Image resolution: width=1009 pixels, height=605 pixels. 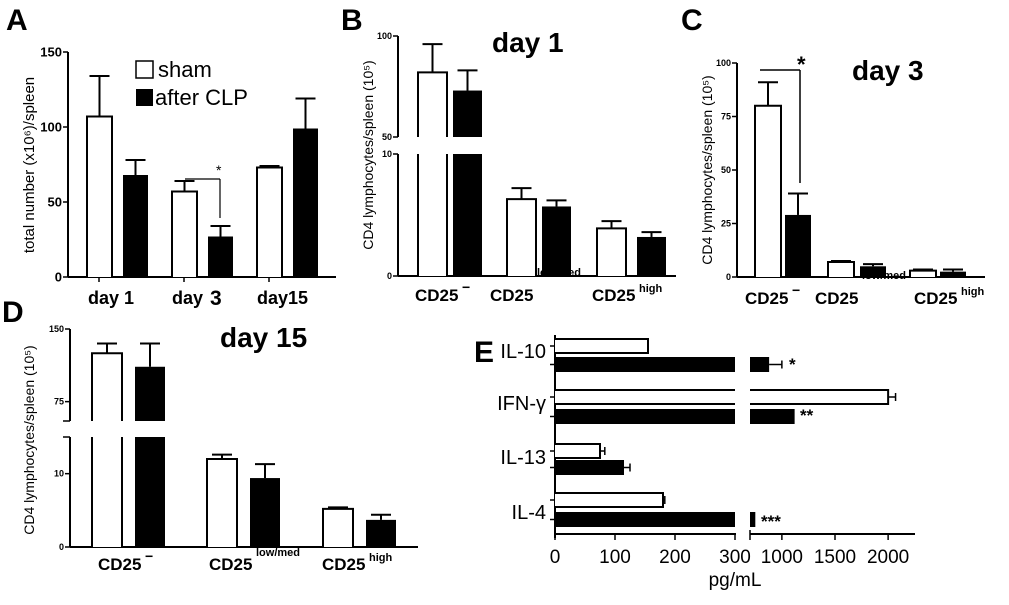 I want to click on x-tick-label: day 1, so click(x=111, y=298).